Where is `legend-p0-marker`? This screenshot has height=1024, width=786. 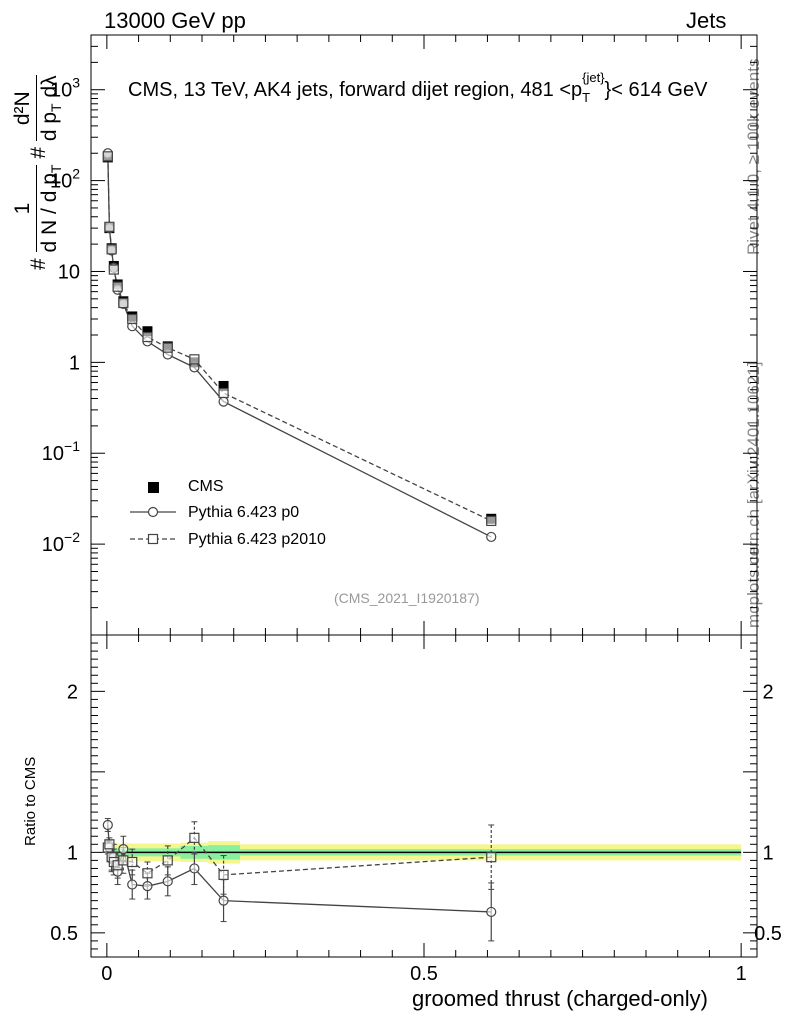 legend-p0-marker is located at coordinates (153, 512).